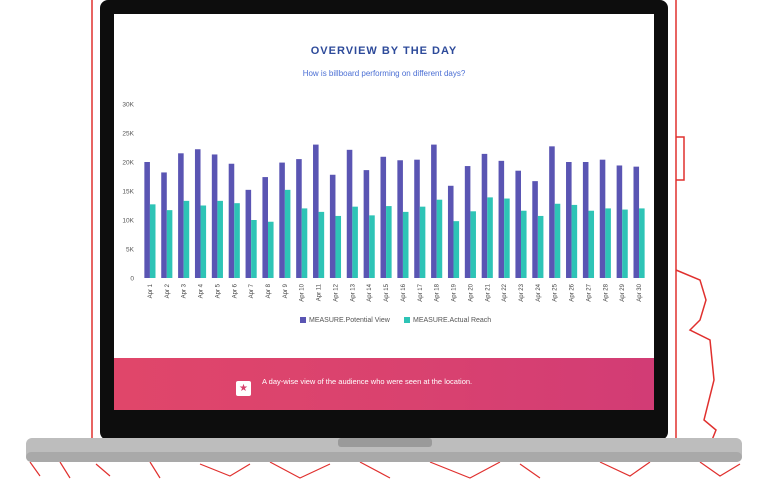  Describe the element at coordinates (128, 163) in the screenshot. I see `y-tick-label: 20K` at that location.